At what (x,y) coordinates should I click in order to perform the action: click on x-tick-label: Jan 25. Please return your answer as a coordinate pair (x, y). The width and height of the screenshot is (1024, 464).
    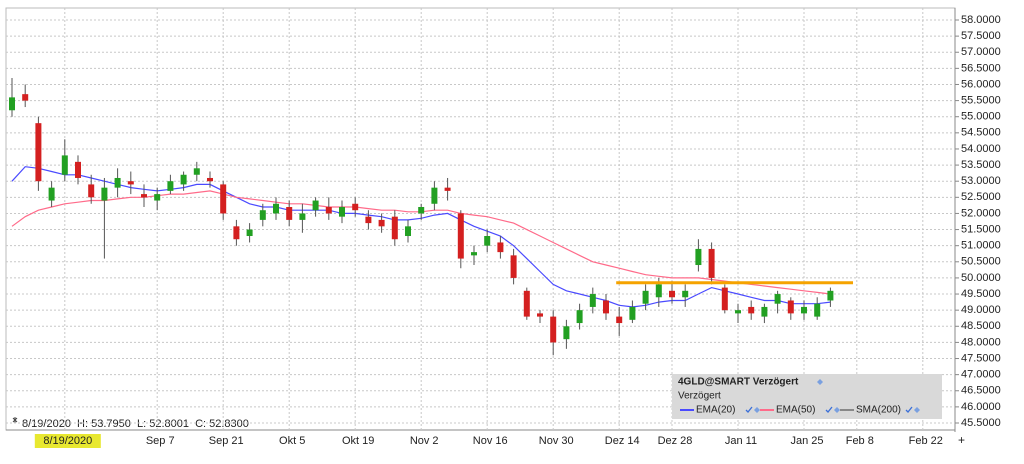
    Looking at the image, I should click on (806, 441).